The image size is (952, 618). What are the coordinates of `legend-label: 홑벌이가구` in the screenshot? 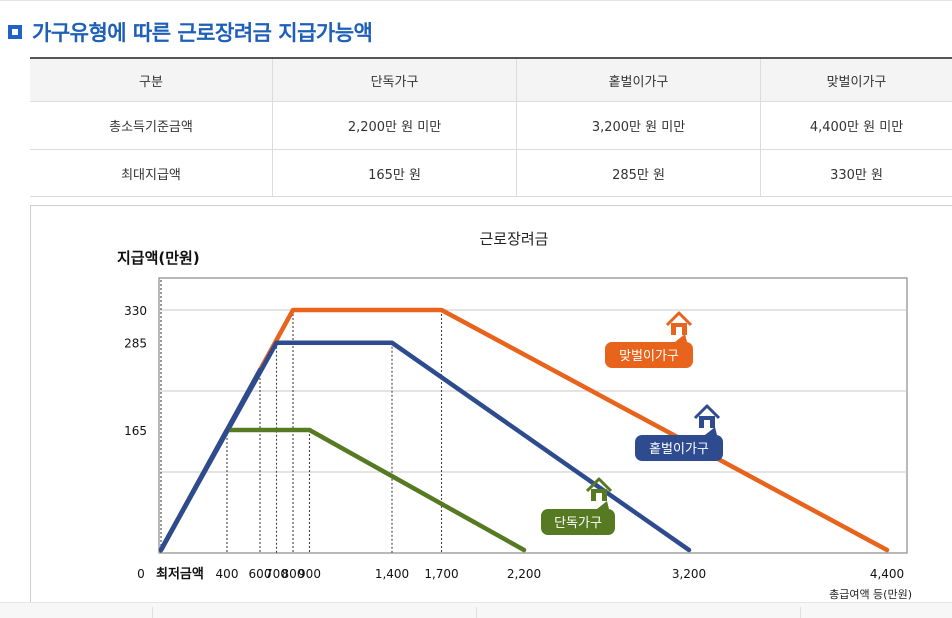 It's located at (679, 449).